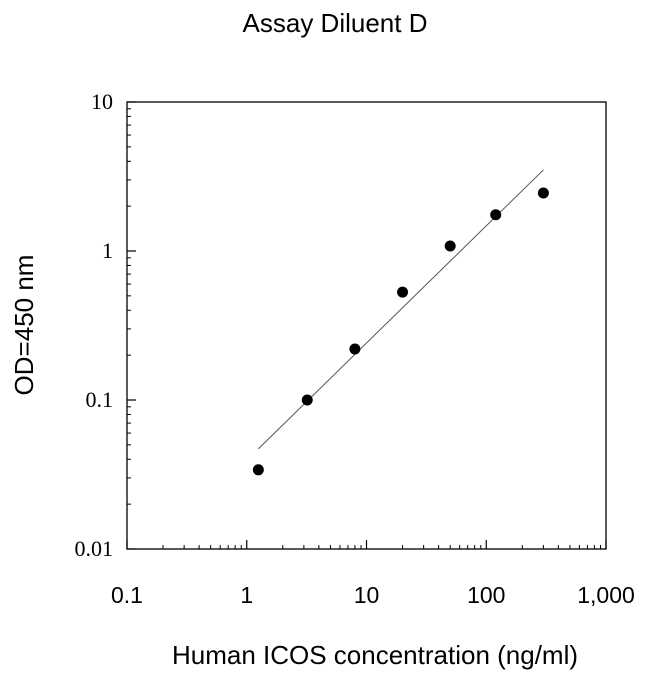 Image resolution: width=650 pixels, height=674 pixels. What do you see at coordinates (94, 548) in the screenshot?
I see `y-tick-label: 0.01` at bounding box center [94, 548].